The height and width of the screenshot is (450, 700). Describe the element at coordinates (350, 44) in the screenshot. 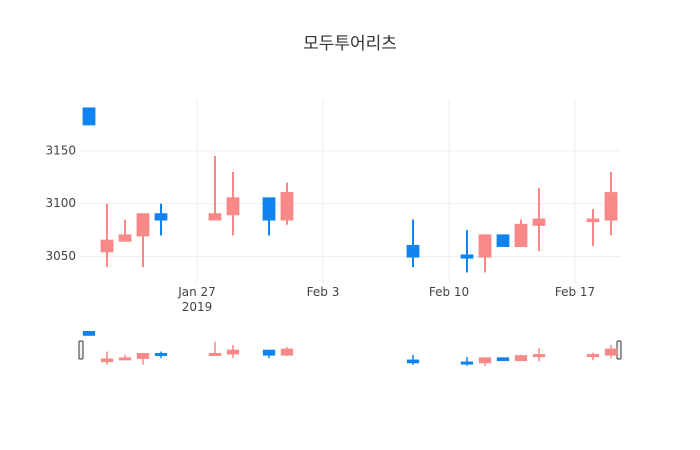

I see `chart-title: 모두투어리츠` at that location.